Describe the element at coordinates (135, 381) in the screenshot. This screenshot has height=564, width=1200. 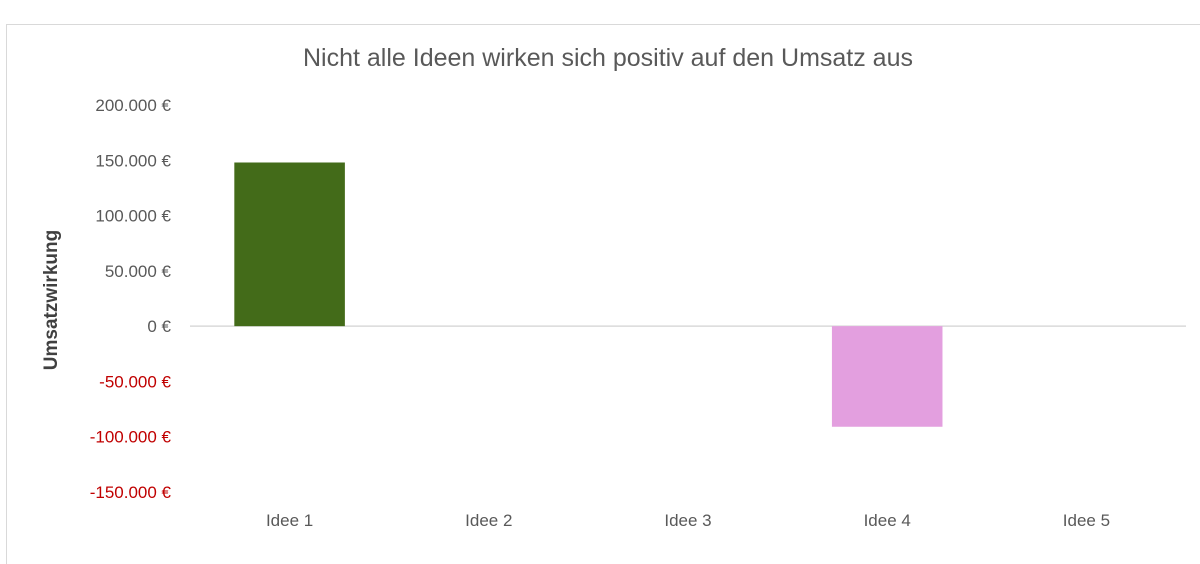
I see `y-tick-label: -50.000 €` at that location.